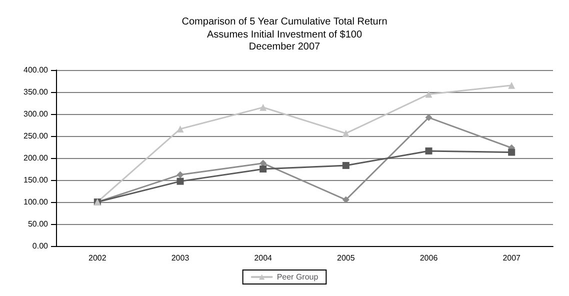 Image resolution: width=569 pixels, height=296 pixels. I want to click on y-tick-label: 350.00, so click(36, 92).